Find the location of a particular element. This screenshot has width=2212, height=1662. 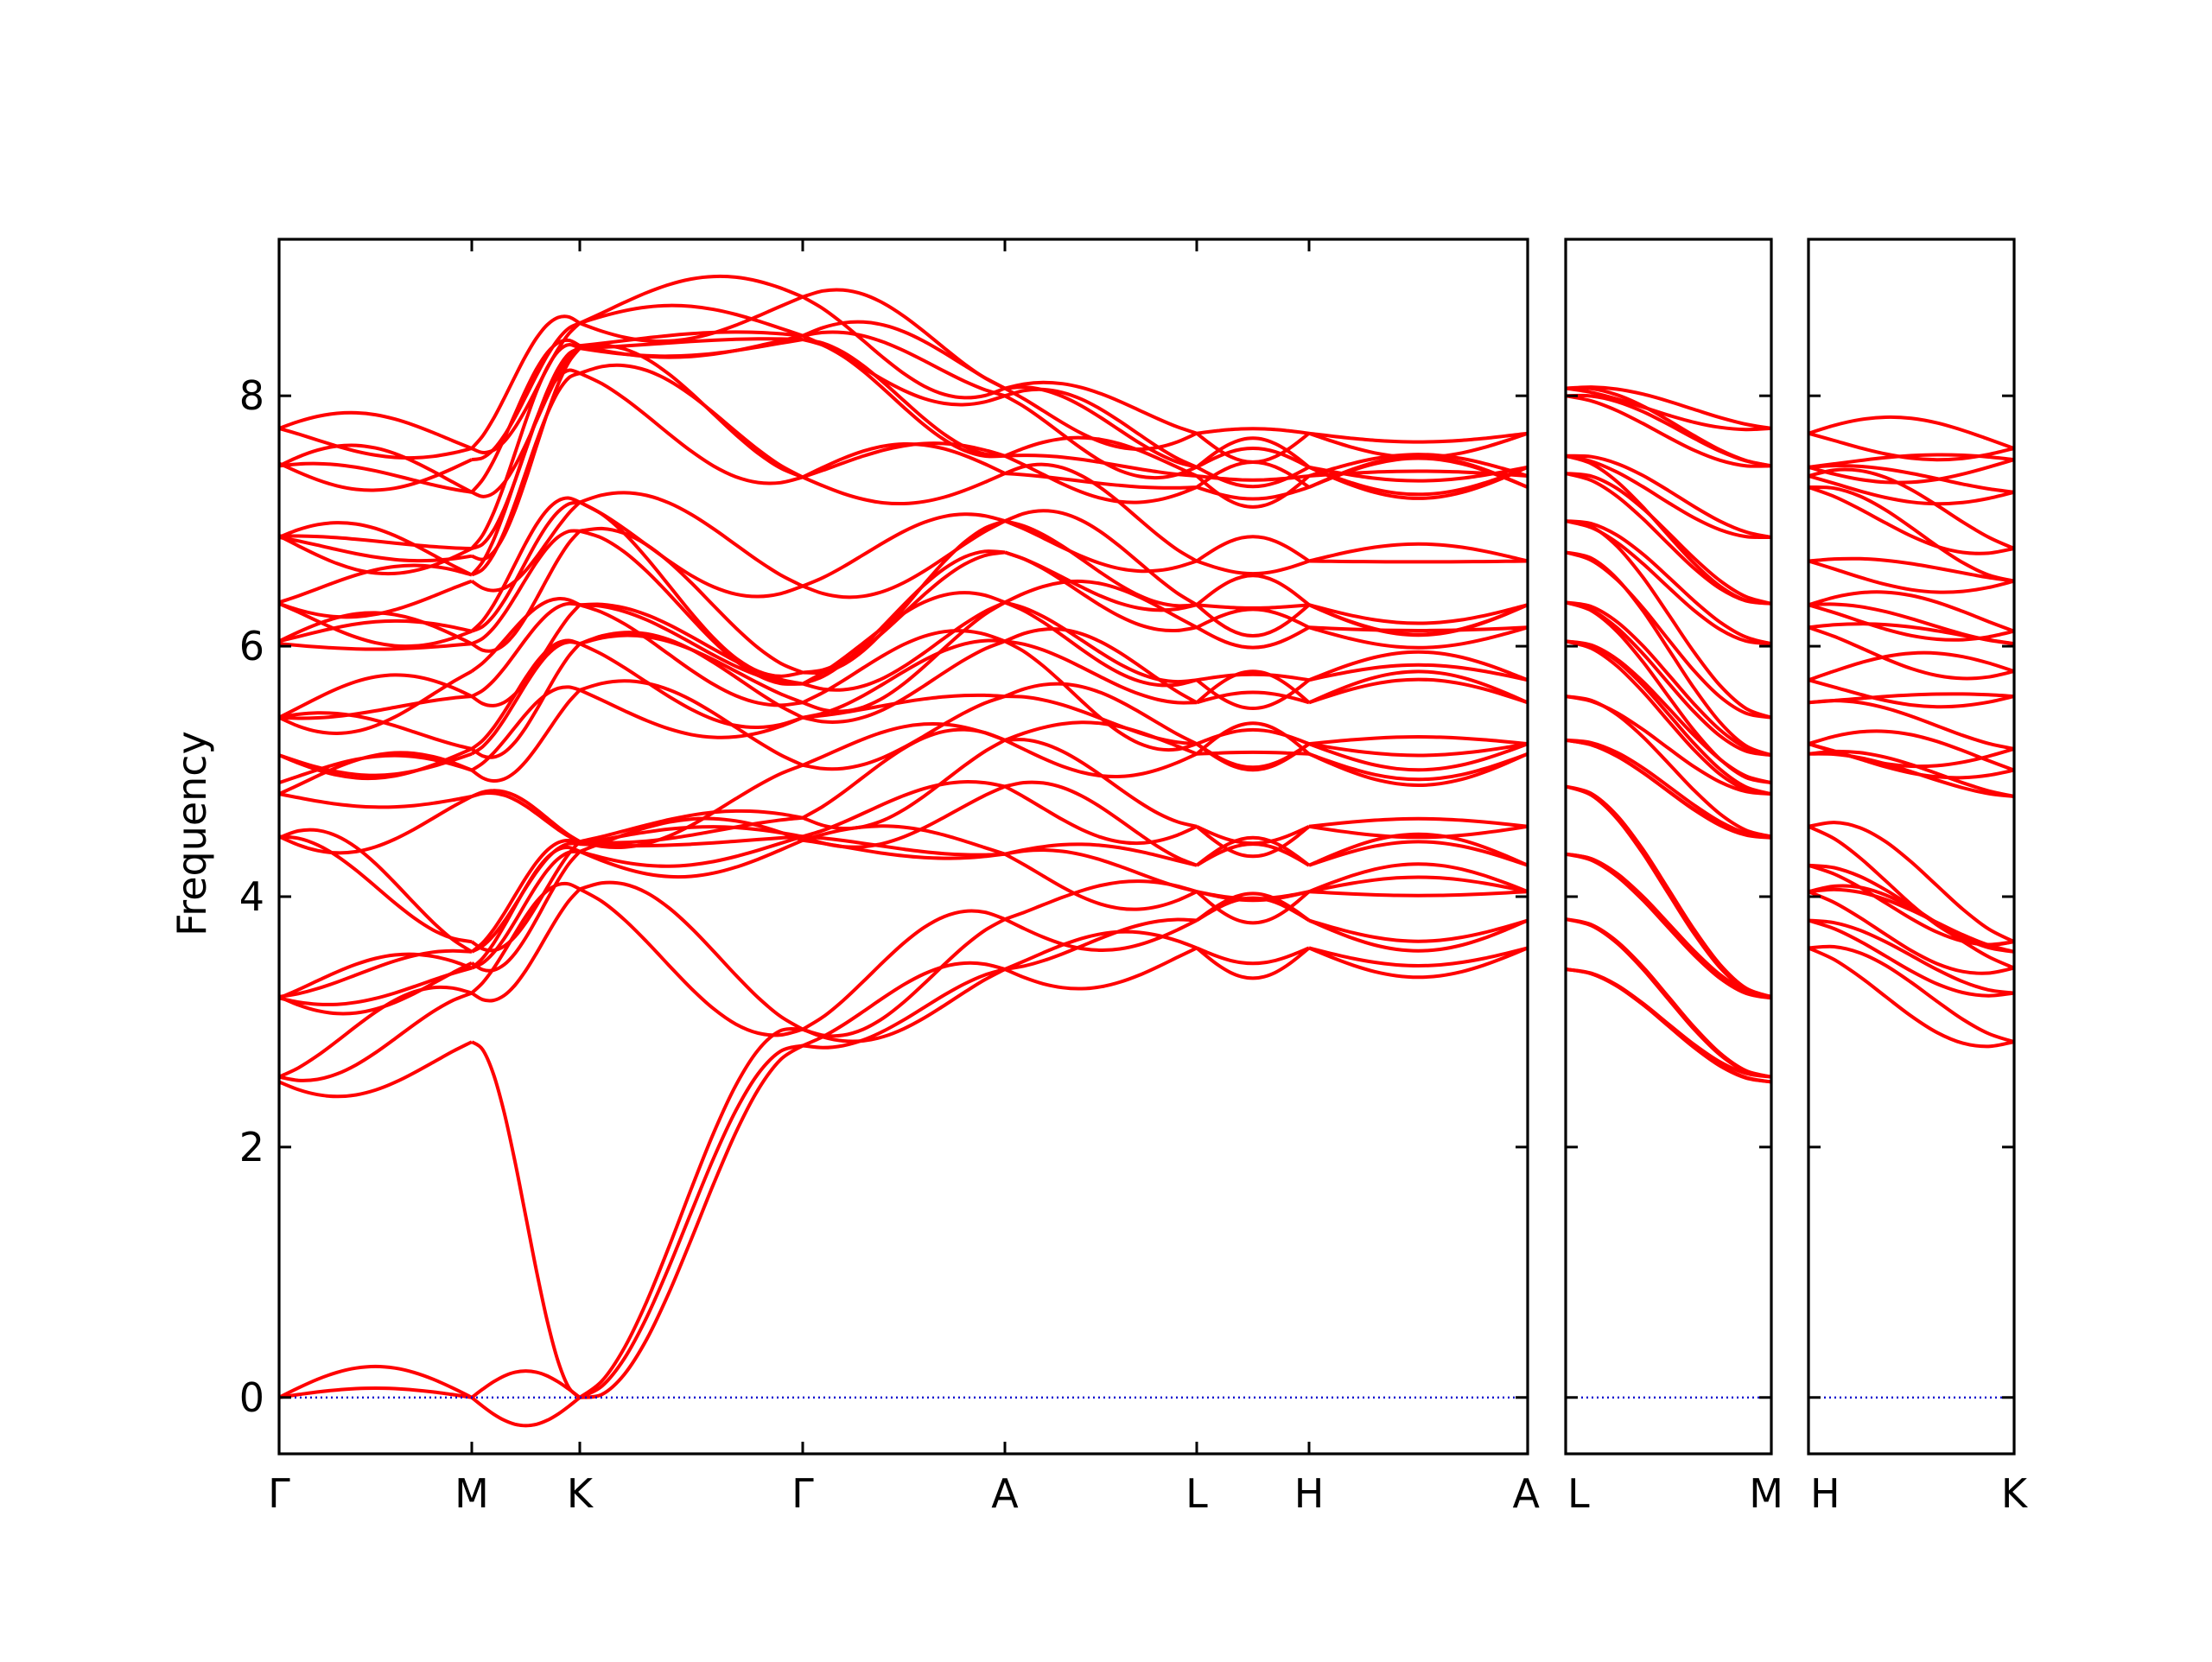

x-tick-label: M is located at coordinates (471, 1493).